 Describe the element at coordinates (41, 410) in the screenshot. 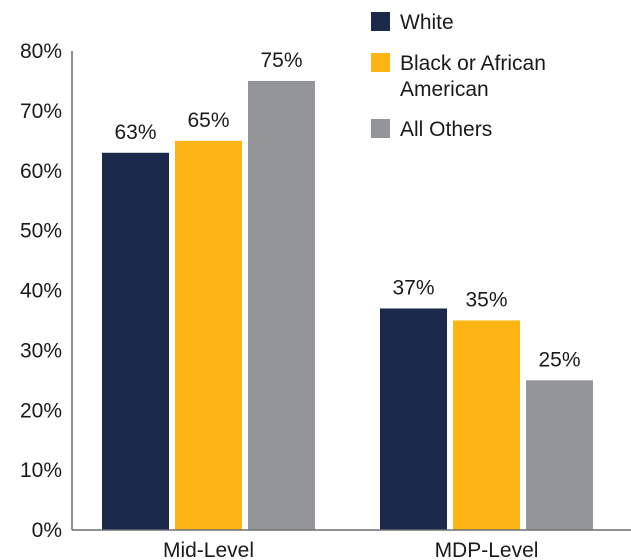

I see `y-tick-label: 20%` at that location.